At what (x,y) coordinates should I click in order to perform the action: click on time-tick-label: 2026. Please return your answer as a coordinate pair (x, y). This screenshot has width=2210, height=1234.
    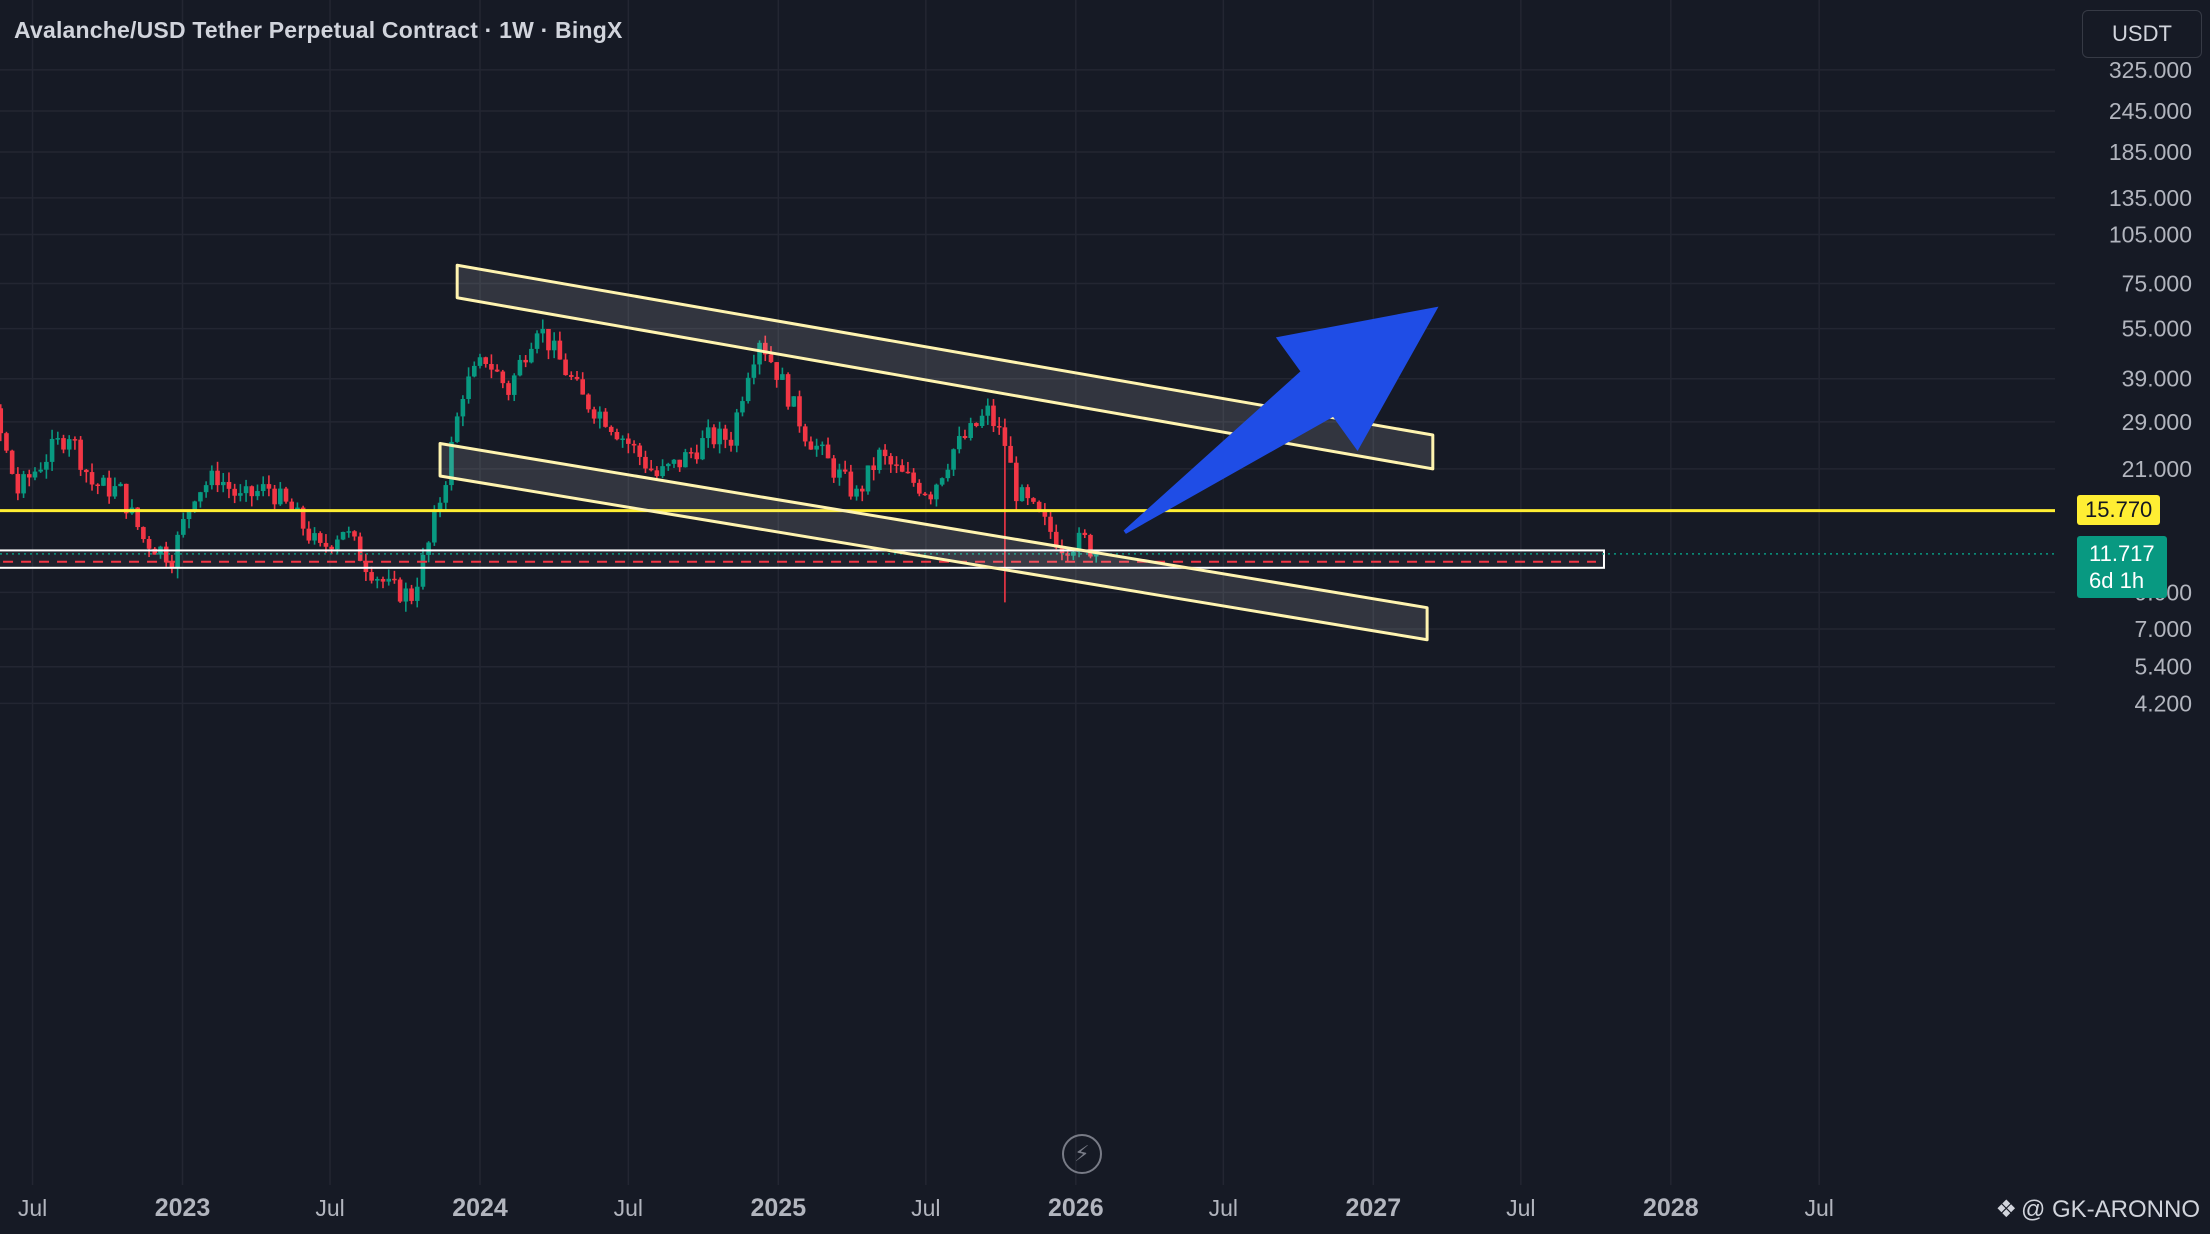
    Looking at the image, I should click on (1076, 1208).